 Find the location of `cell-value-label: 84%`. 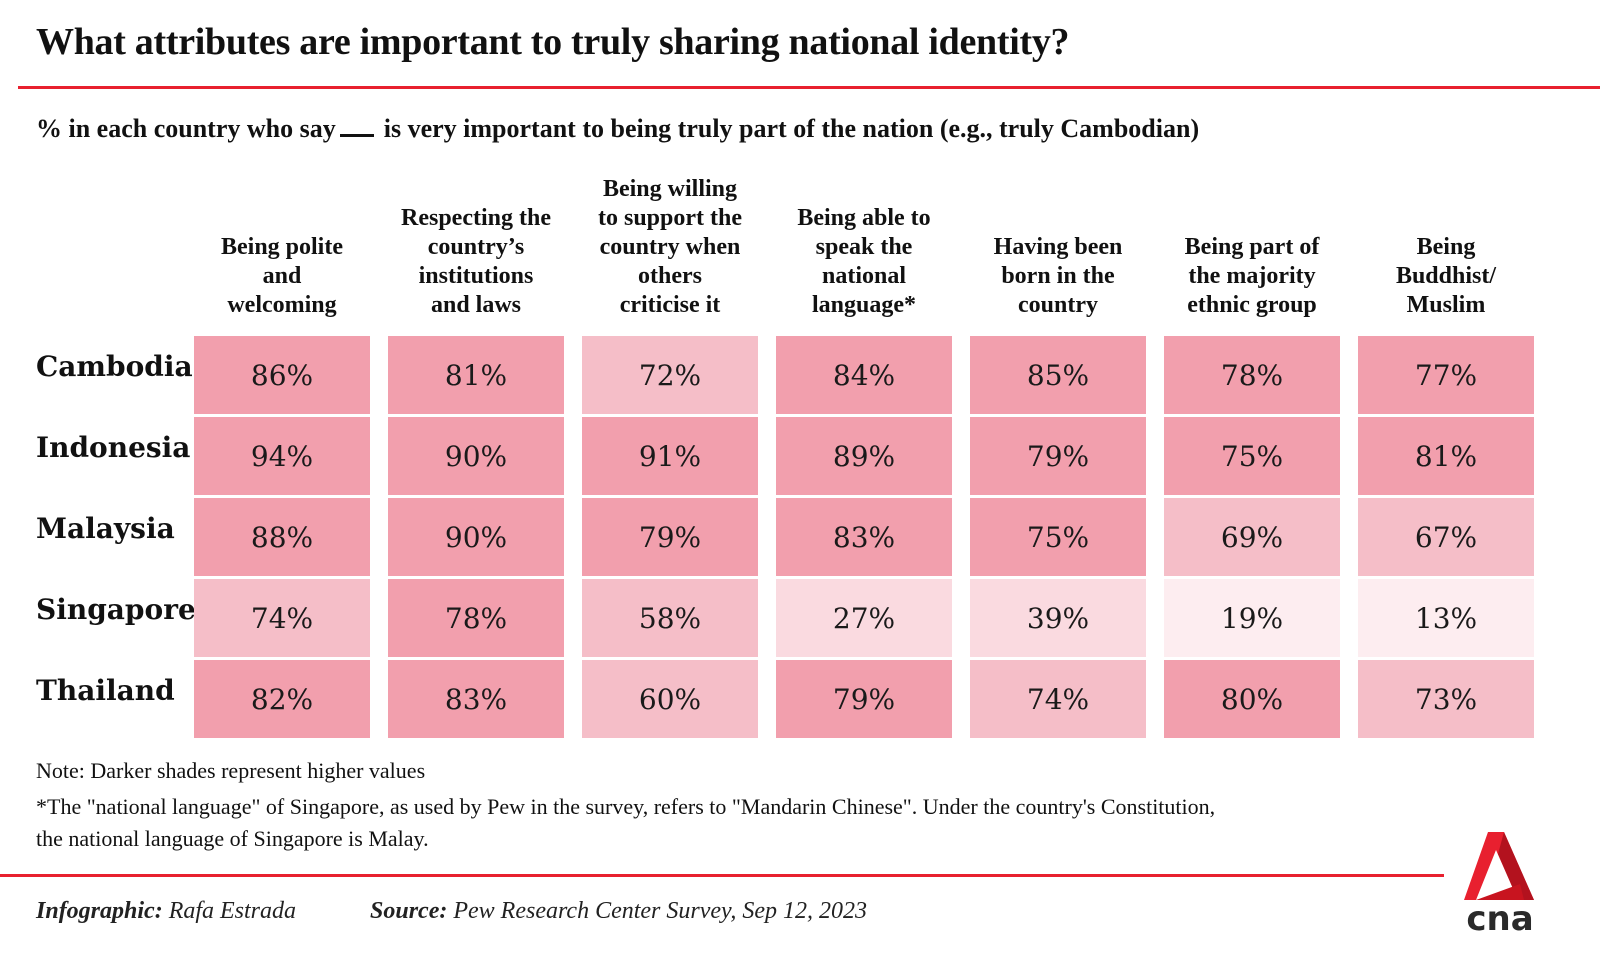

cell-value-label: 84% is located at coordinates (864, 375).